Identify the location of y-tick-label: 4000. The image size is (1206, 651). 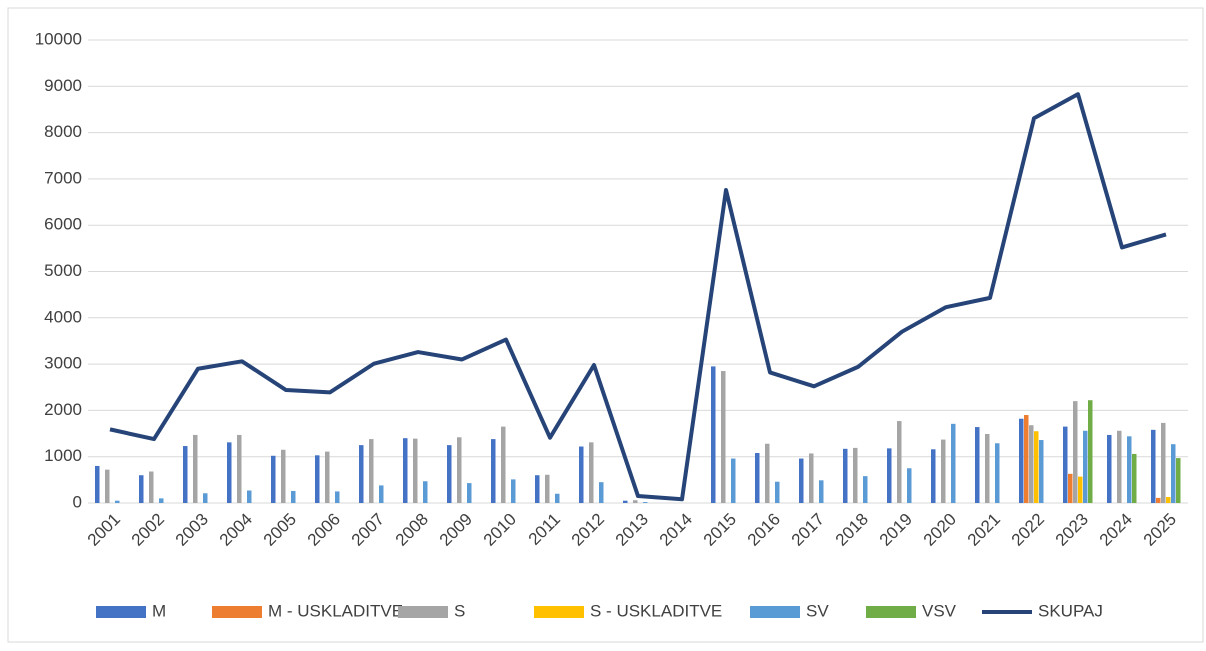
(63, 316).